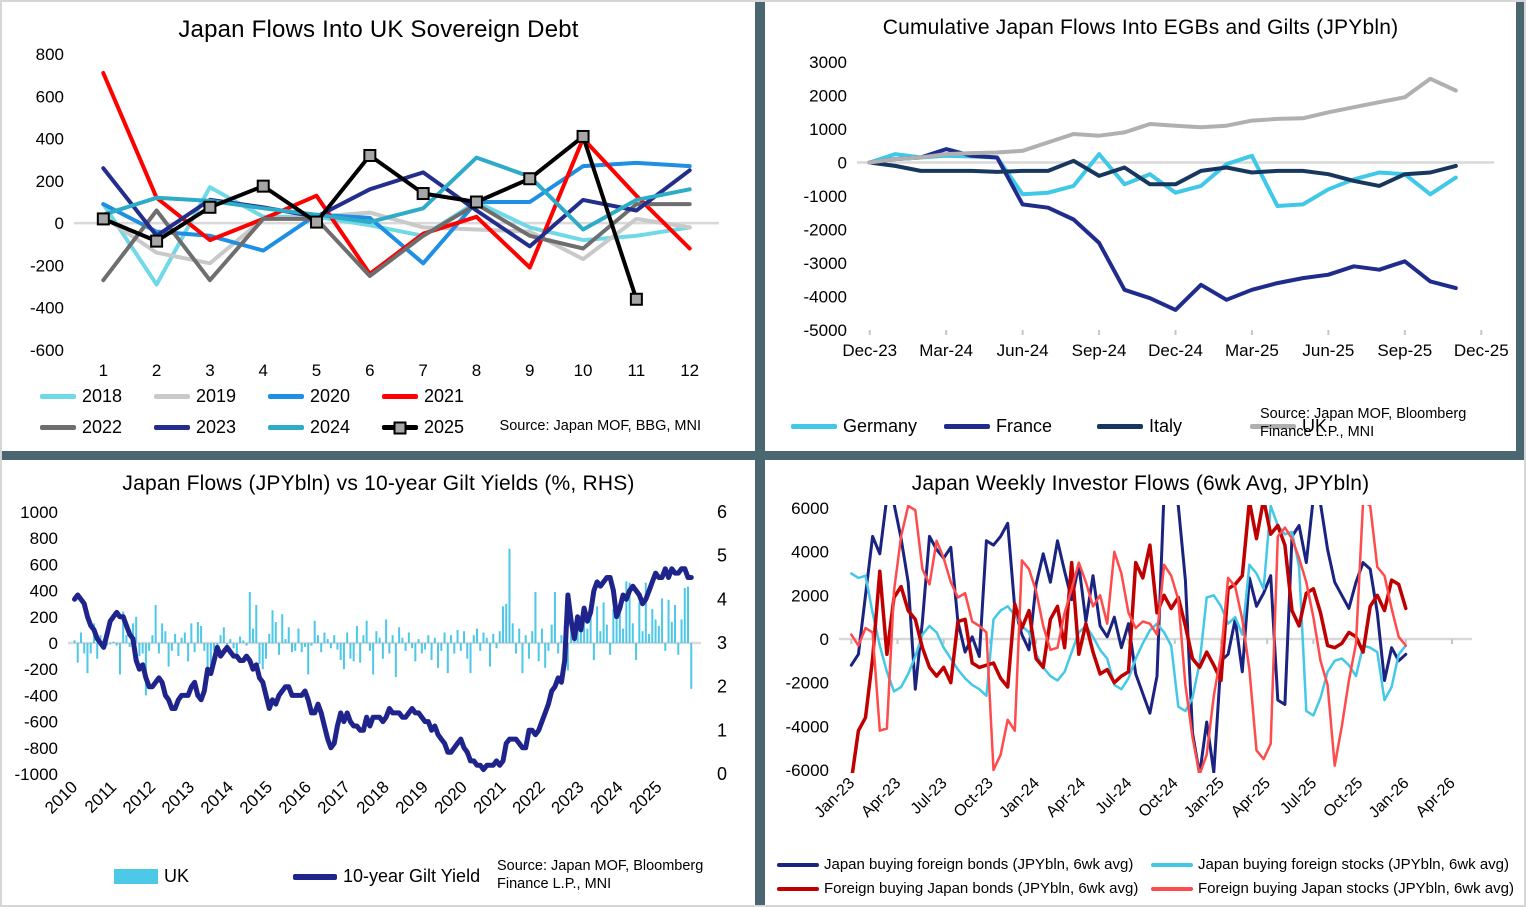 The image size is (1526, 907). What do you see at coordinates (825, 330) in the screenshot?
I see `svg-text: -5000` at bounding box center [825, 330].